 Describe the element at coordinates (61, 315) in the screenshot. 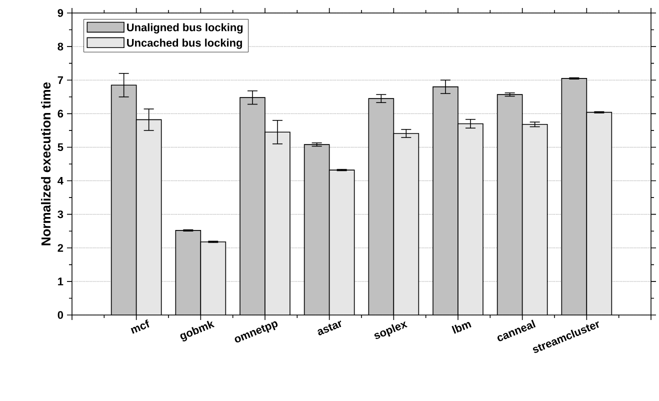

I see `y-tick-label: 0` at that location.